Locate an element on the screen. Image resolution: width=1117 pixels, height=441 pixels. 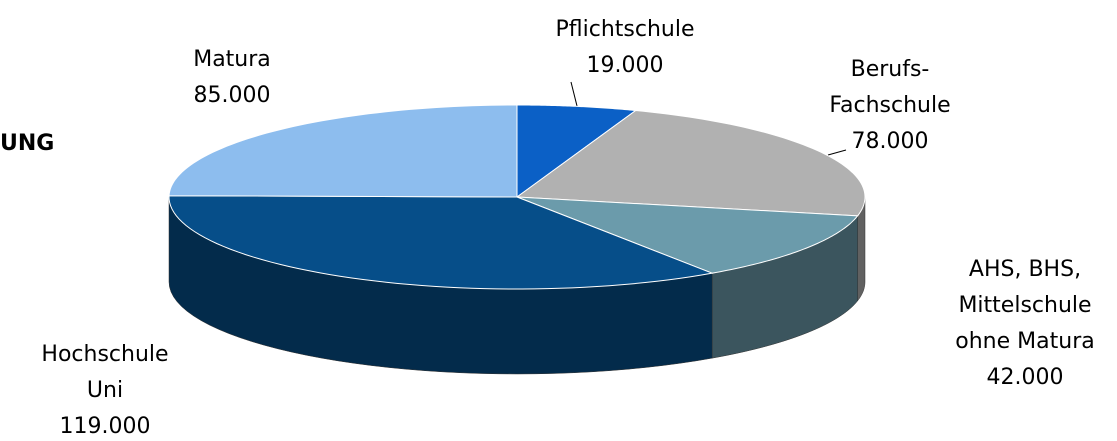
value-label: 119.000 is located at coordinates (105, 426).